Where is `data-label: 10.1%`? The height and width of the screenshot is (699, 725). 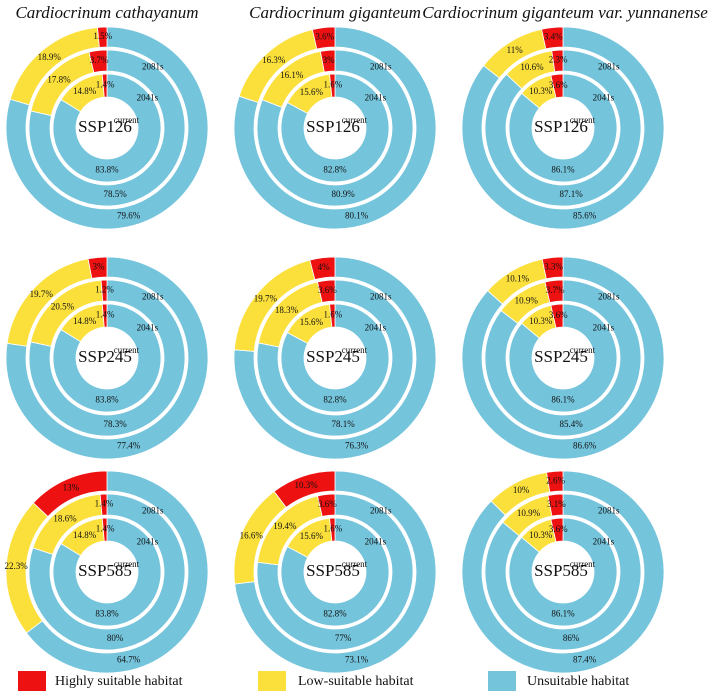
data-label: 10.1% is located at coordinates (518, 278).